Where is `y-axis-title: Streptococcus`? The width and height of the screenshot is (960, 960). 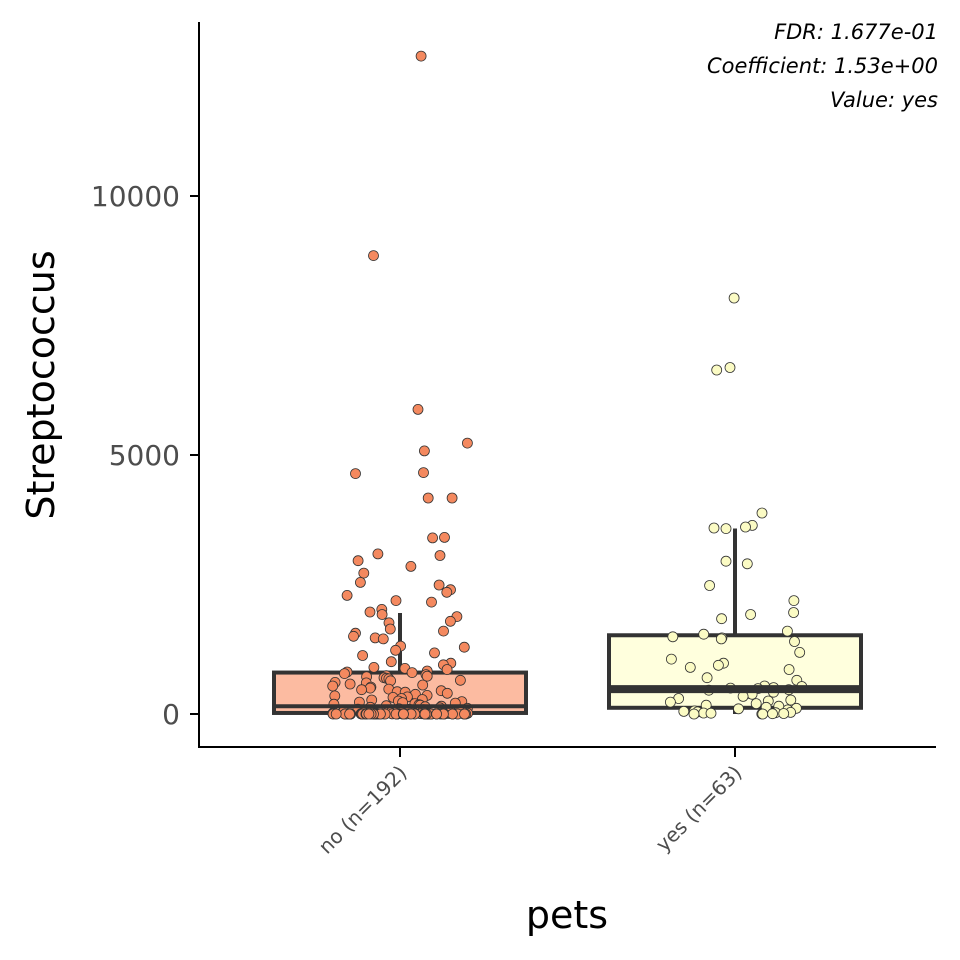
y-axis-title: Streptococcus is located at coordinates (41, 384).